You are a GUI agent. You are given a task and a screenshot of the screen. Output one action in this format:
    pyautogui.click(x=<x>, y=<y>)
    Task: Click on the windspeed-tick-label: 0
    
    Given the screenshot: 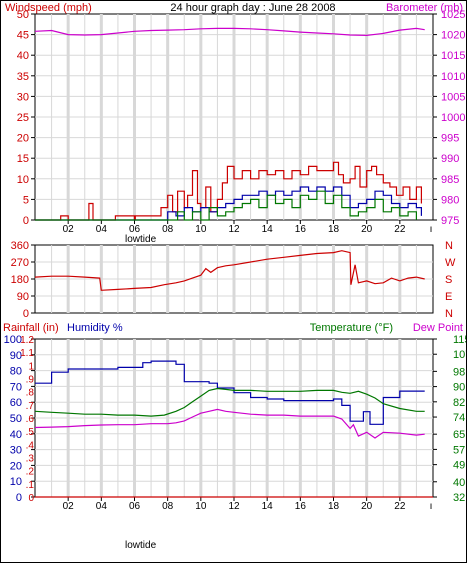 What is the action you would take?
    pyautogui.click(x=26, y=221)
    